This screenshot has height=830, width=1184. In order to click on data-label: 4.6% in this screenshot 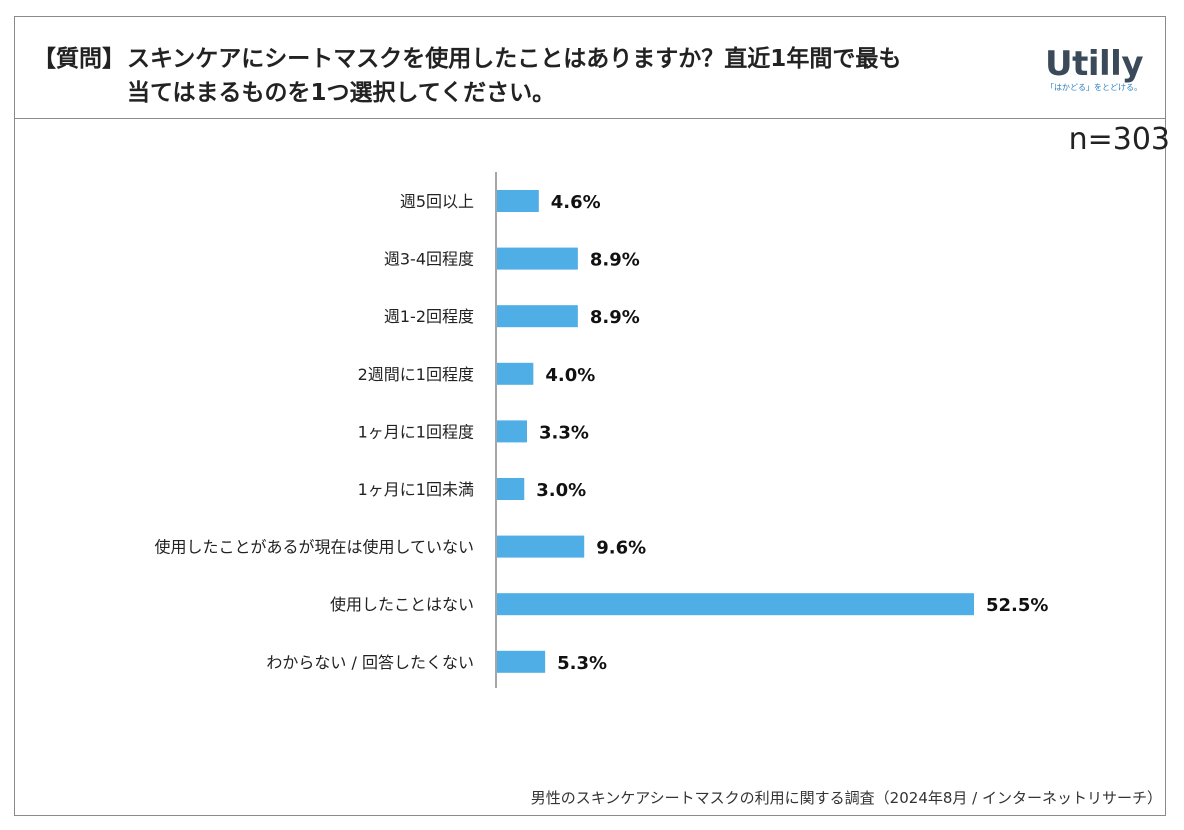, I will do `click(576, 202)`.